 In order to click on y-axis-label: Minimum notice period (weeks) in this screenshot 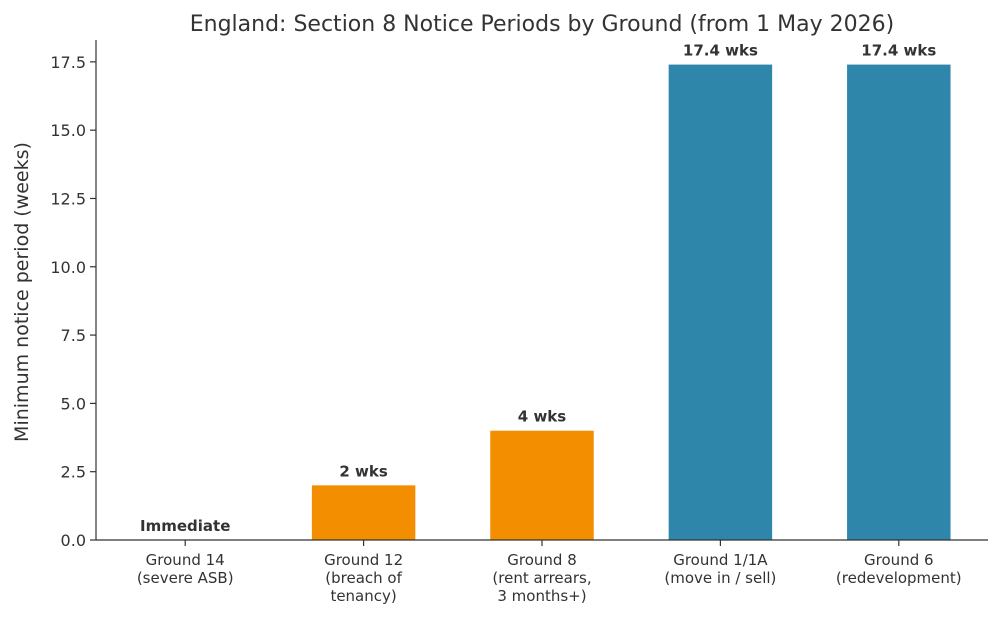, I will do `click(22, 292)`.